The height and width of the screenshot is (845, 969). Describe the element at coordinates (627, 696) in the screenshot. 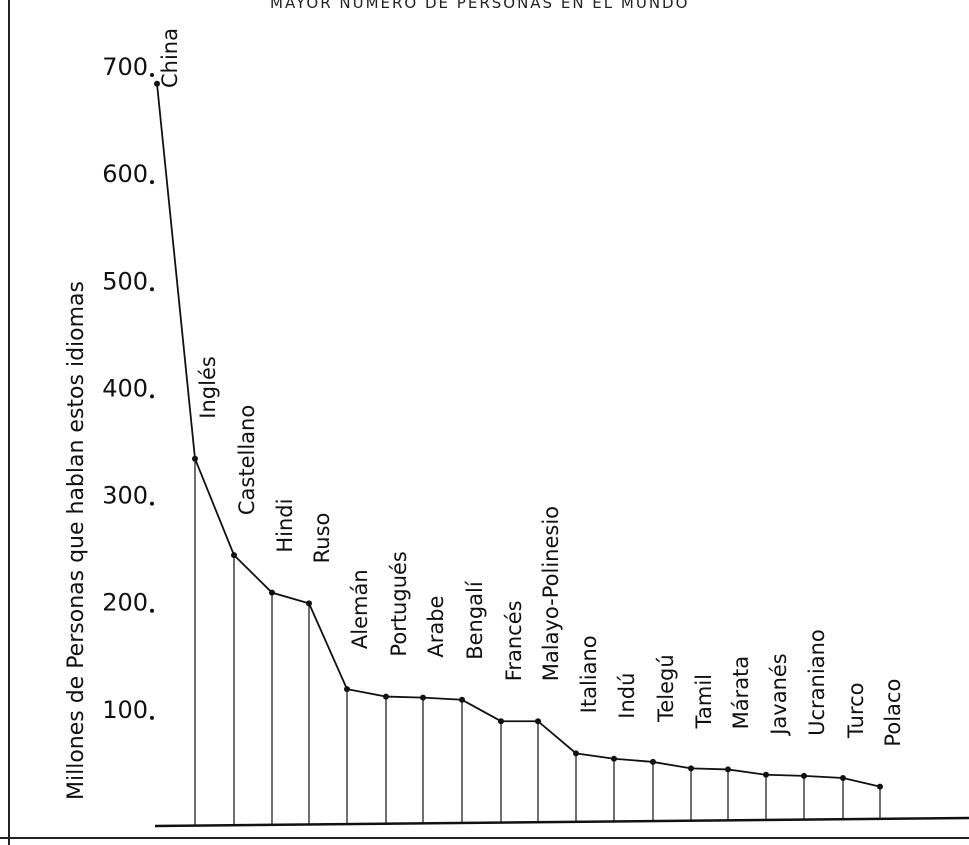

I see `category-label: Indú` at that location.